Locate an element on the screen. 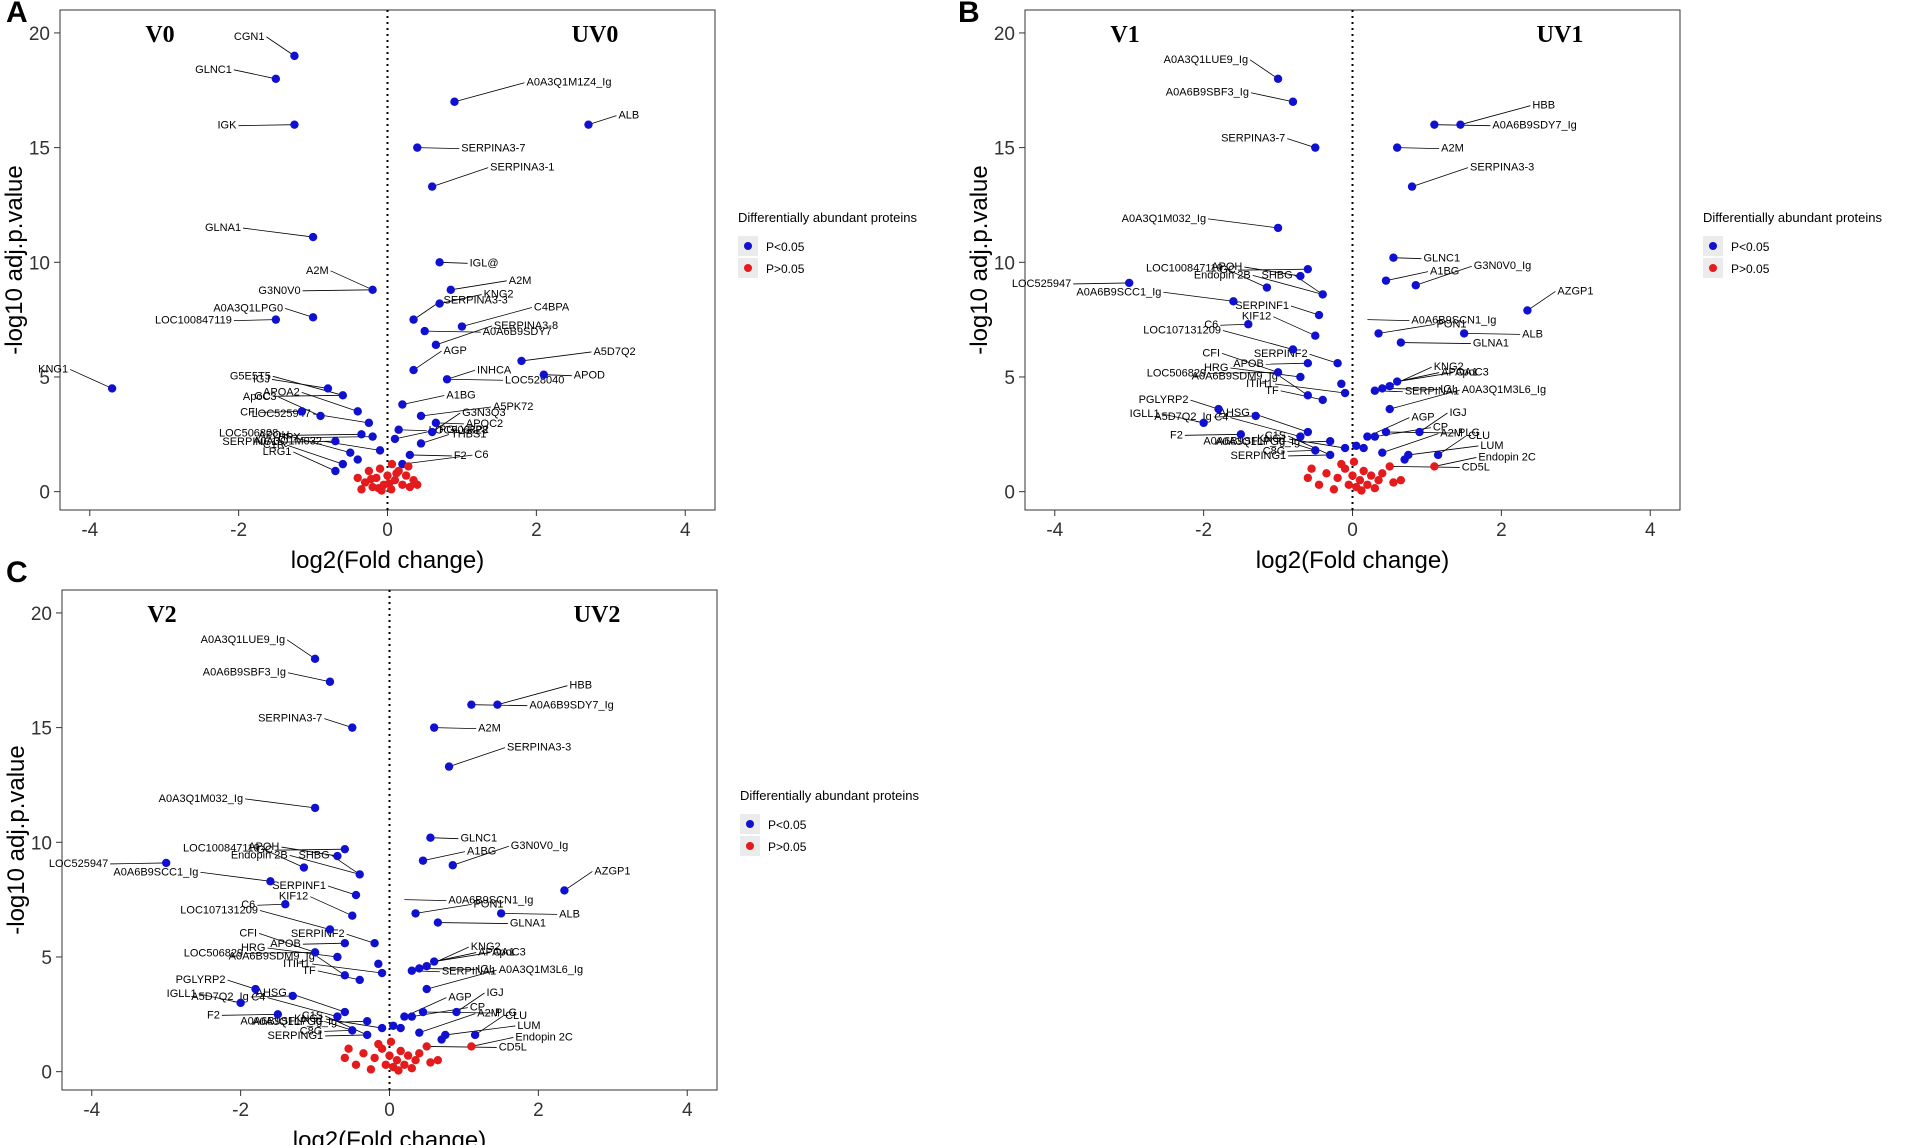  point-label: A2M is located at coordinates (1451, 434).